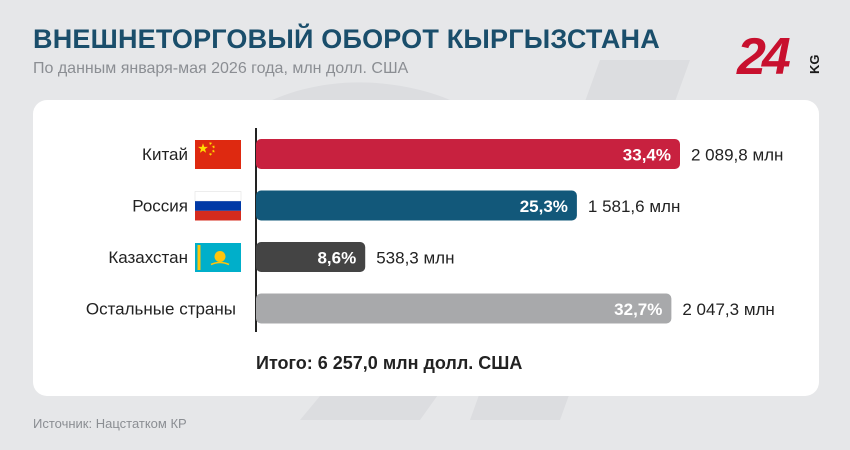  What do you see at coordinates (161, 309) in the screenshot?
I see `category-label: Остальные страны` at bounding box center [161, 309].